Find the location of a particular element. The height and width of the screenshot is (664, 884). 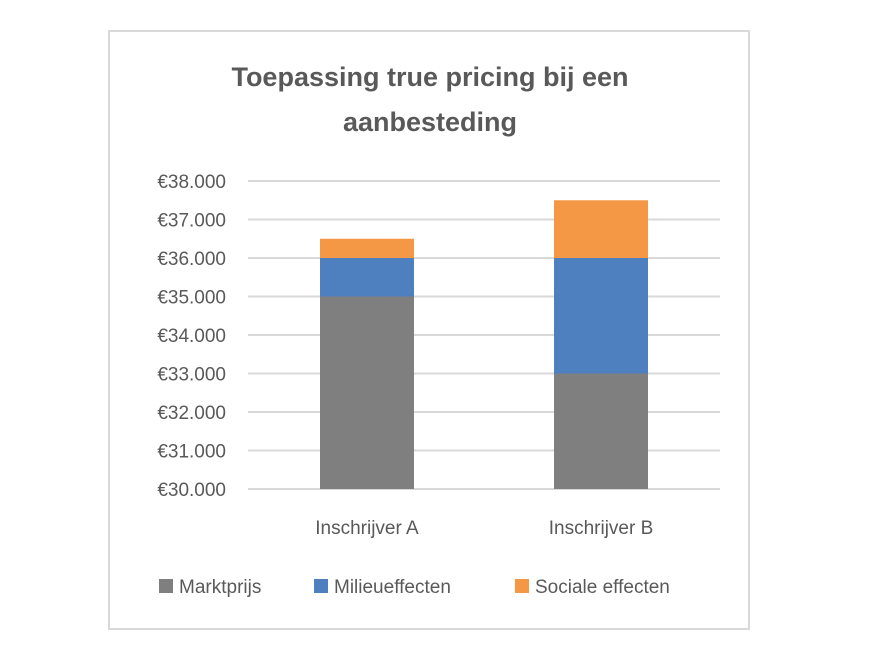

y-tick-label: €33.000 is located at coordinates (191, 375).